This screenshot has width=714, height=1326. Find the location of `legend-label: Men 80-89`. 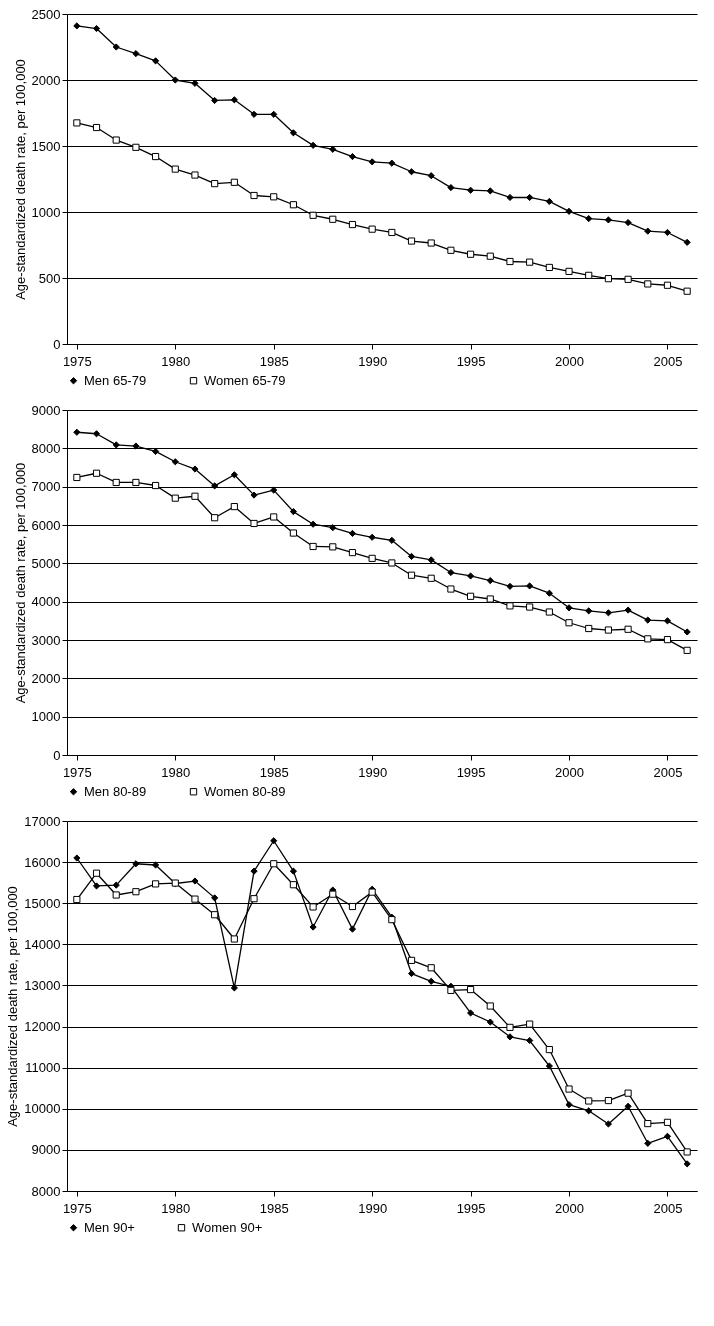

legend-label: Men 80-89 is located at coordinates (115, 791).